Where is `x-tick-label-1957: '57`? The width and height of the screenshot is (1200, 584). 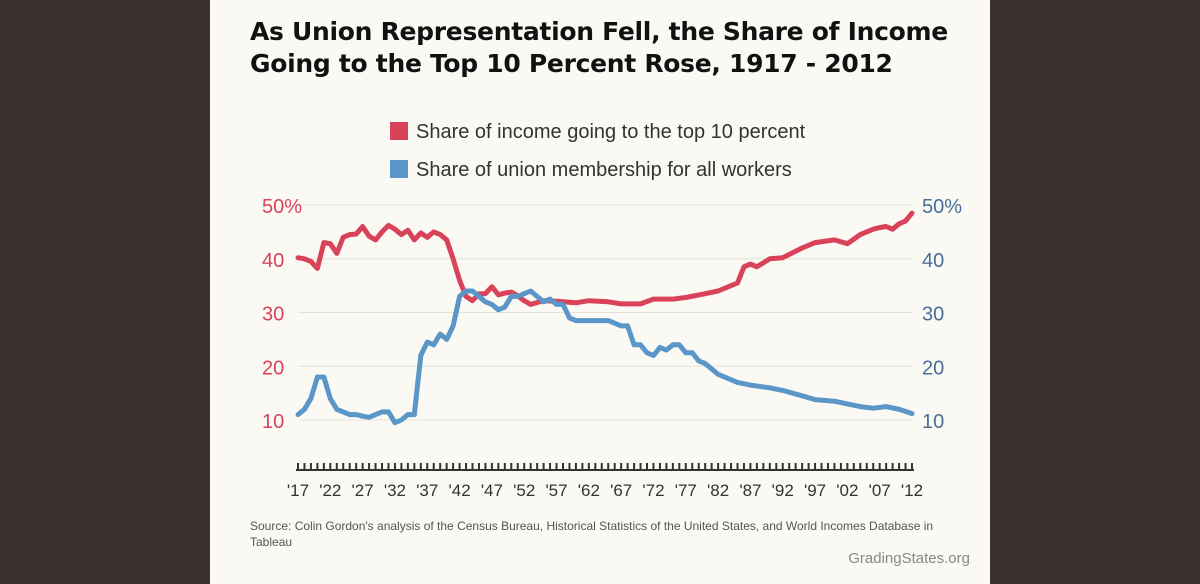 x-tick-label-1957: '57 is located at coordinates (556, 490).